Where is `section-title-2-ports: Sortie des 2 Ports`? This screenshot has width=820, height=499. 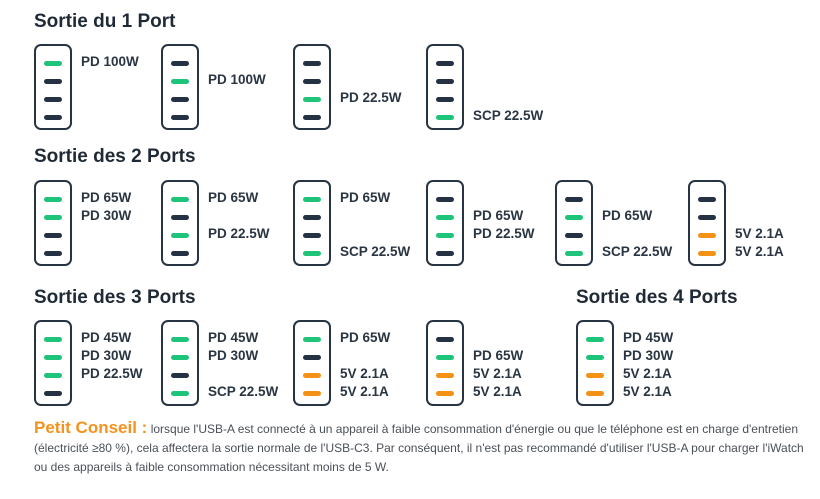
section-title-2-ports: Sortie des 2 Ports is located at coordinates (115, 156).